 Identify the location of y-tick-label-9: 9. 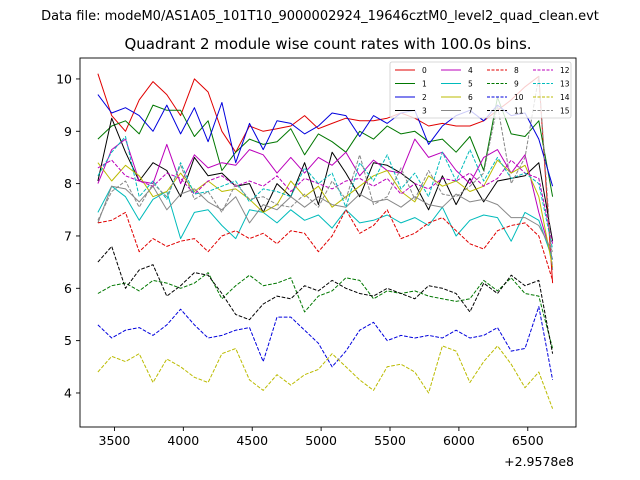
(68, 131).